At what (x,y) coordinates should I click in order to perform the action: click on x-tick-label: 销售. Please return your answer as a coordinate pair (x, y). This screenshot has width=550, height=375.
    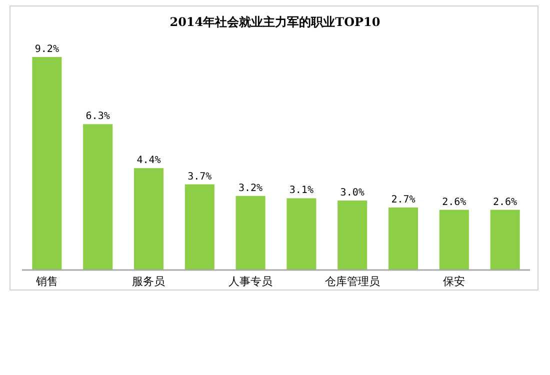
    Looking at the image, I should click on (46, 281).